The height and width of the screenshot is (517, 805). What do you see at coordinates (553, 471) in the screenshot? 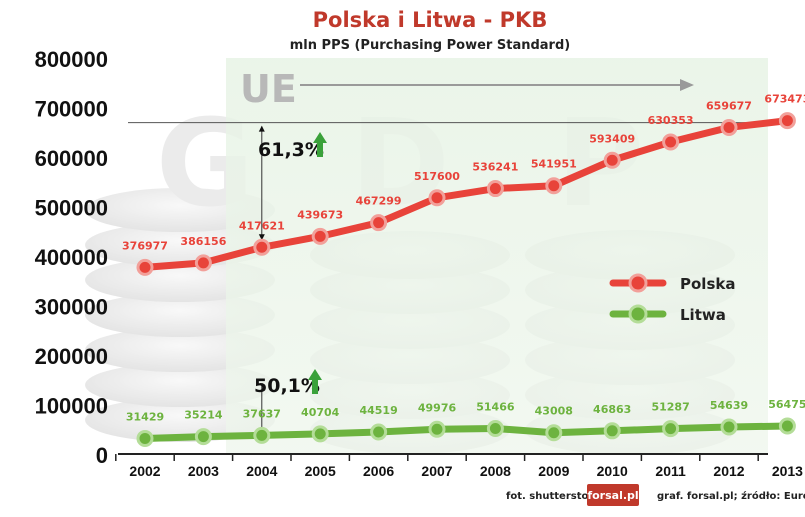
I see `x-tick-label: 2009` at bounding box center [553, 471].